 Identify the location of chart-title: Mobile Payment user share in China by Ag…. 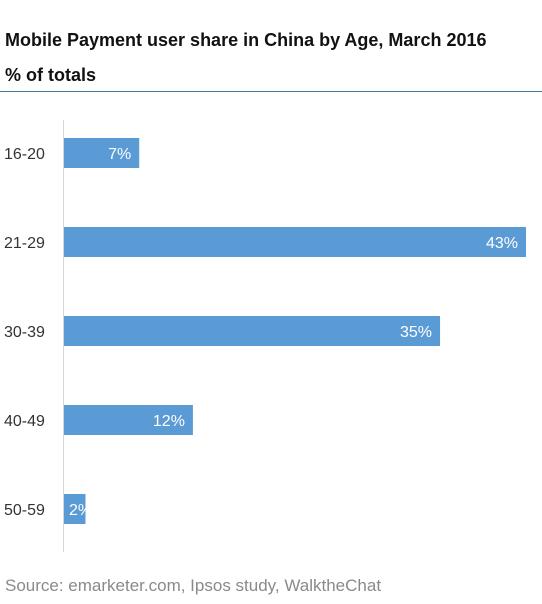
(246, 40).